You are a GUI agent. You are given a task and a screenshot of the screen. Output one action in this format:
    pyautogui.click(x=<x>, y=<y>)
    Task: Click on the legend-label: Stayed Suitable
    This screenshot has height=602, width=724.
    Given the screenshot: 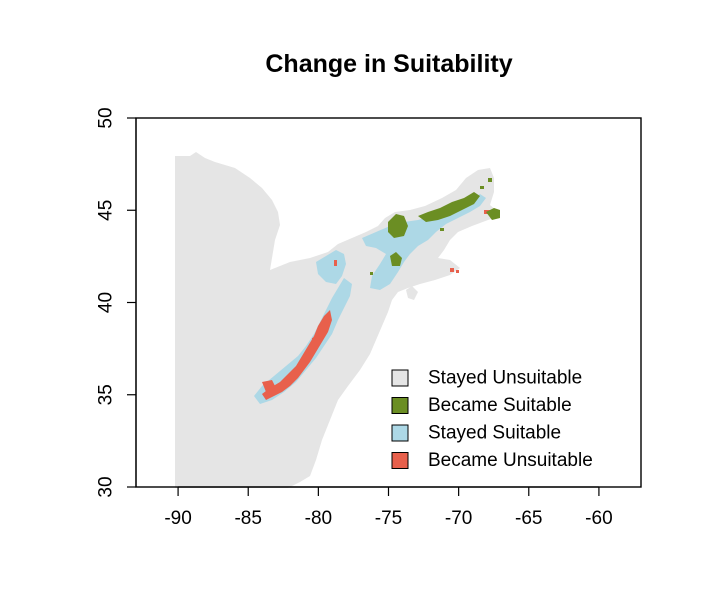 What is the action you would take?
    pyautogui.click(x=494, y=433)
    